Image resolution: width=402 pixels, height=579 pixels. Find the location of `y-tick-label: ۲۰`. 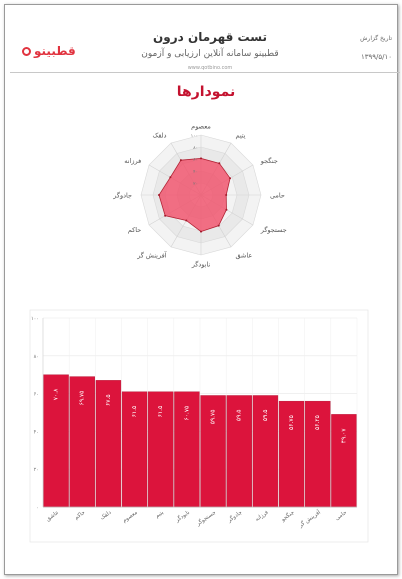

y-tick-label: ۲۰ is located at coordinates (36, 470).